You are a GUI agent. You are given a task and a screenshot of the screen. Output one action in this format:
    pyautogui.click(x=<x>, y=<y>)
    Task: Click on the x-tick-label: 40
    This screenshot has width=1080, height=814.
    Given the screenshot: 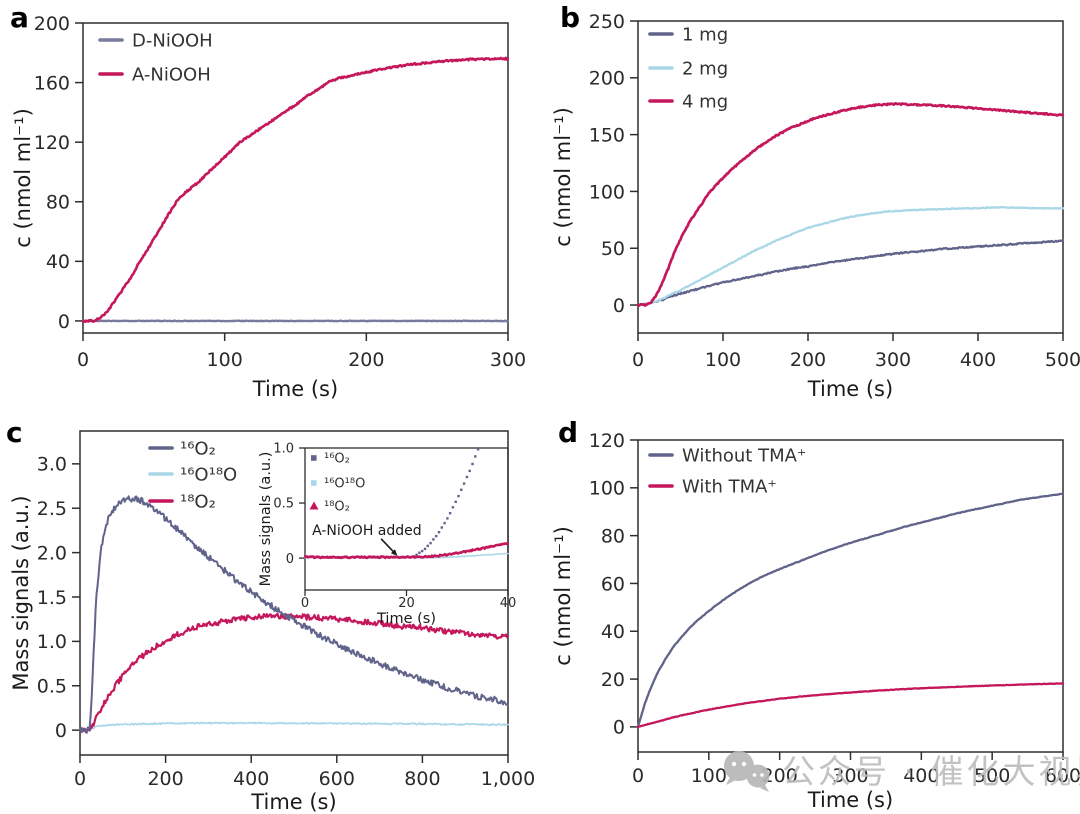 What is the action you would take?
    pyautogui.click(x=508, y=603)
    